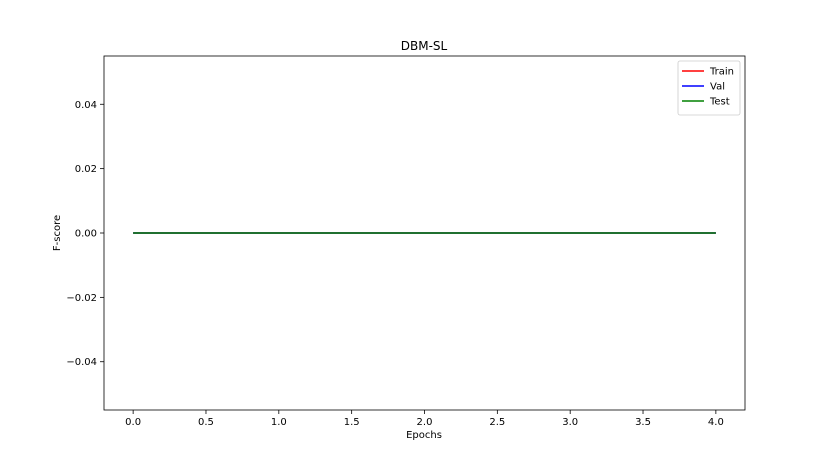  Describe the element at coordinates (86, 105) in the screenshot. I see `y-tick-label: 0.04` at that location.